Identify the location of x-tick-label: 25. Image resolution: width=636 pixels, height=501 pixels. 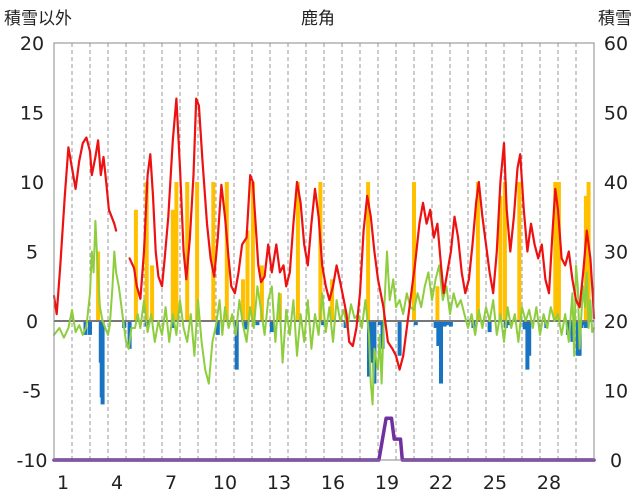
(495, 483).